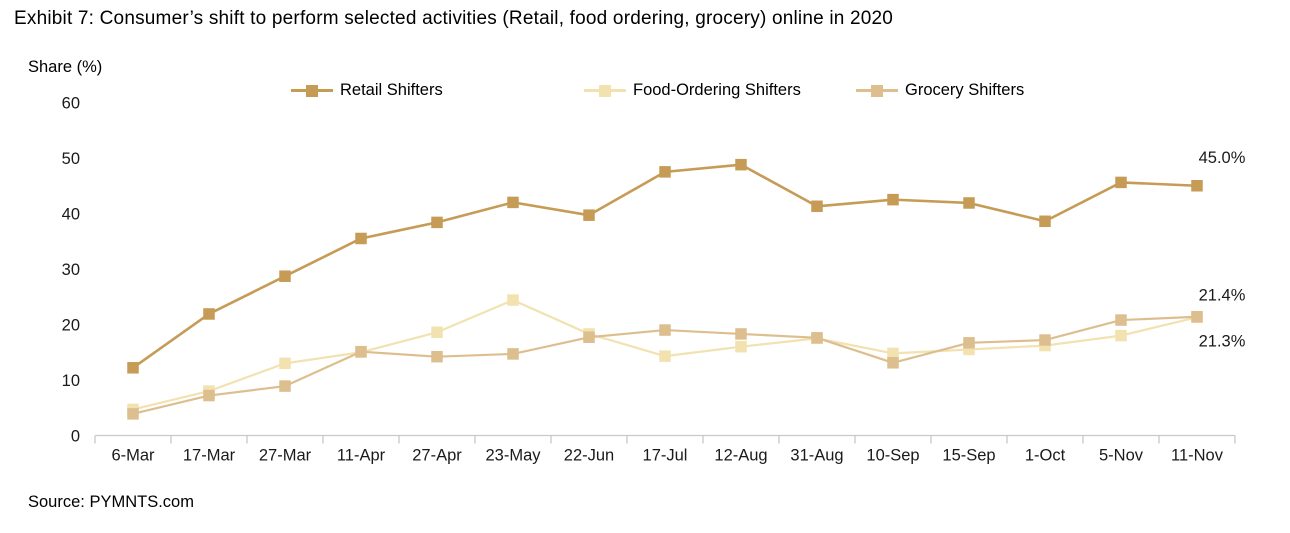 The image size is (1290, 533). What do you see at coordinates (1197, 456) in the screenshot?
I see `x-tick-label: 11-Nov` at bounding box center [1197, 456].